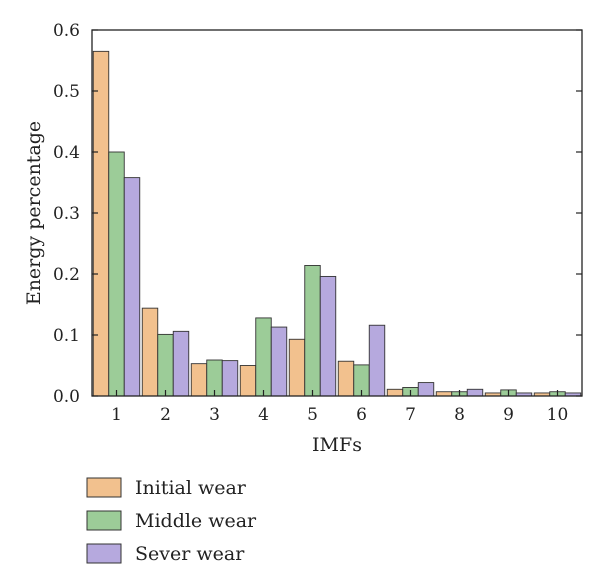 This screenshot has height=588, width=600. I want to click on x-tick-label: 6, so click(361, 415).